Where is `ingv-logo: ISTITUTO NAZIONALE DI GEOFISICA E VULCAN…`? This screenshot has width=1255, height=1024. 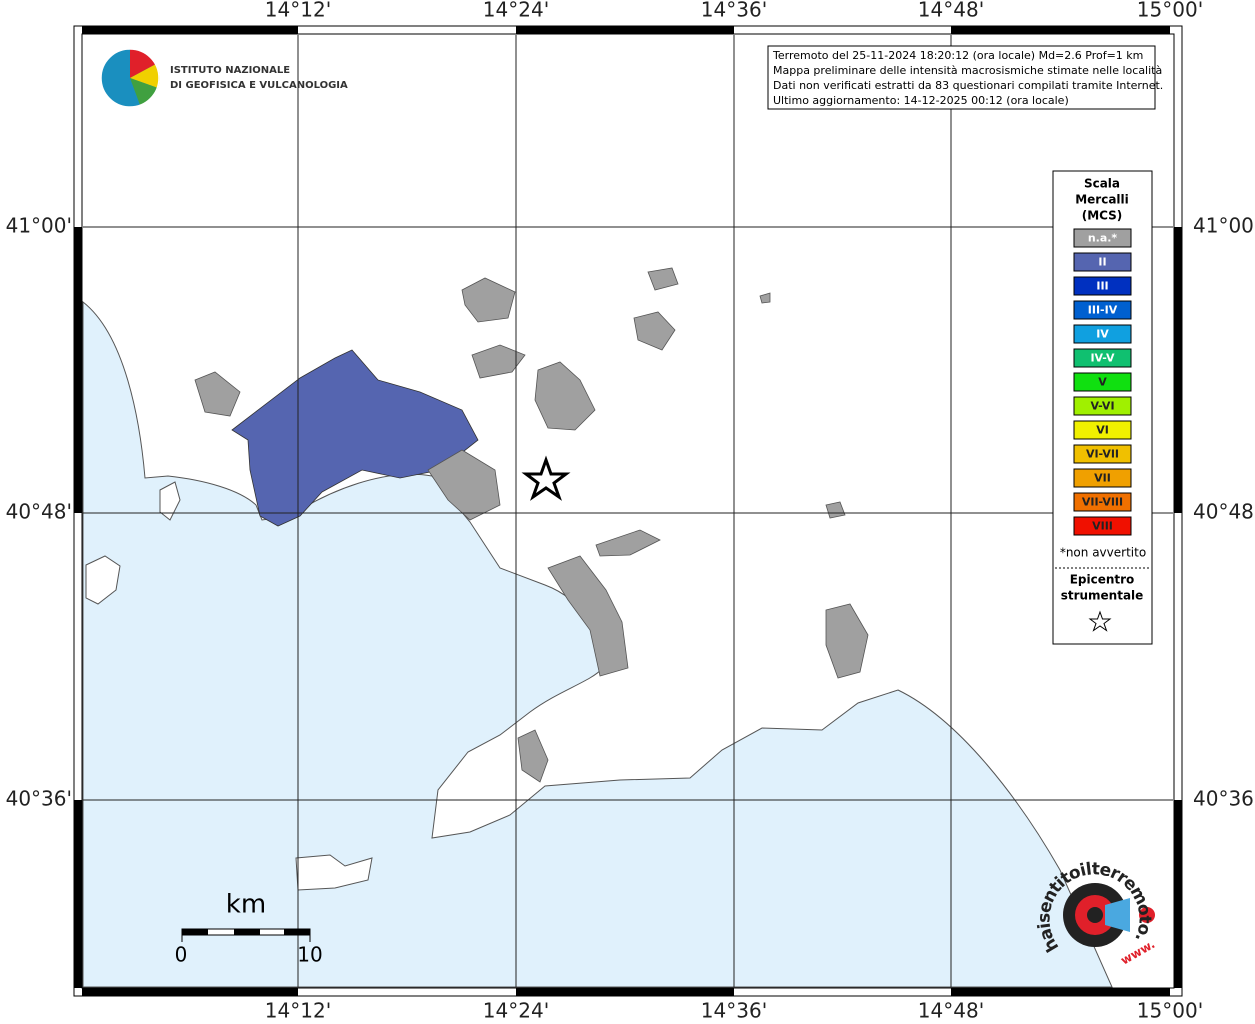 ingv-logo: ISTITUTO NAZIONALE DI GEOFISICA E VULCAN… is located at coordinates (224, 78).